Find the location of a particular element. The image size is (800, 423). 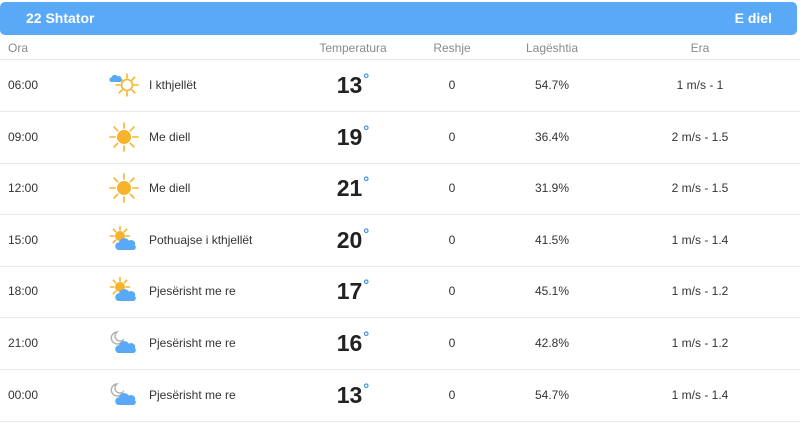

header-date: 22 Shtator is located at coordinates (60, 18).